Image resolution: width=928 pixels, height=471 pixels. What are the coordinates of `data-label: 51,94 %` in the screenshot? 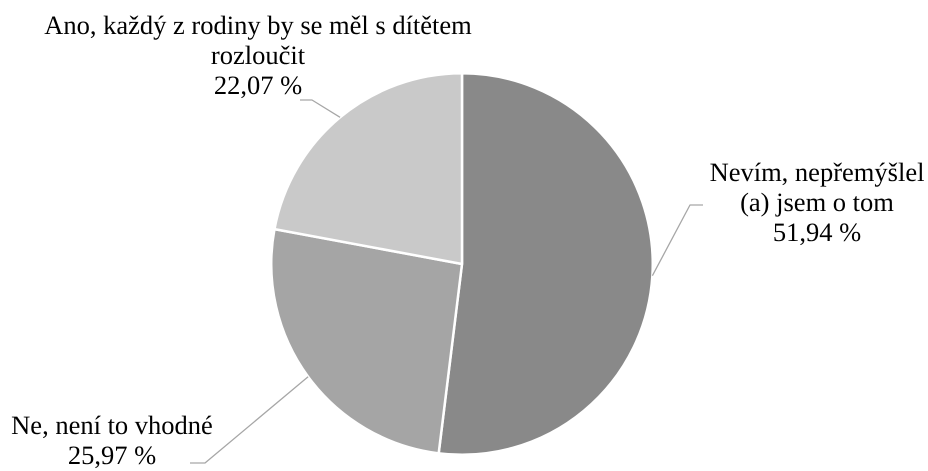 It's located at (817, 231).